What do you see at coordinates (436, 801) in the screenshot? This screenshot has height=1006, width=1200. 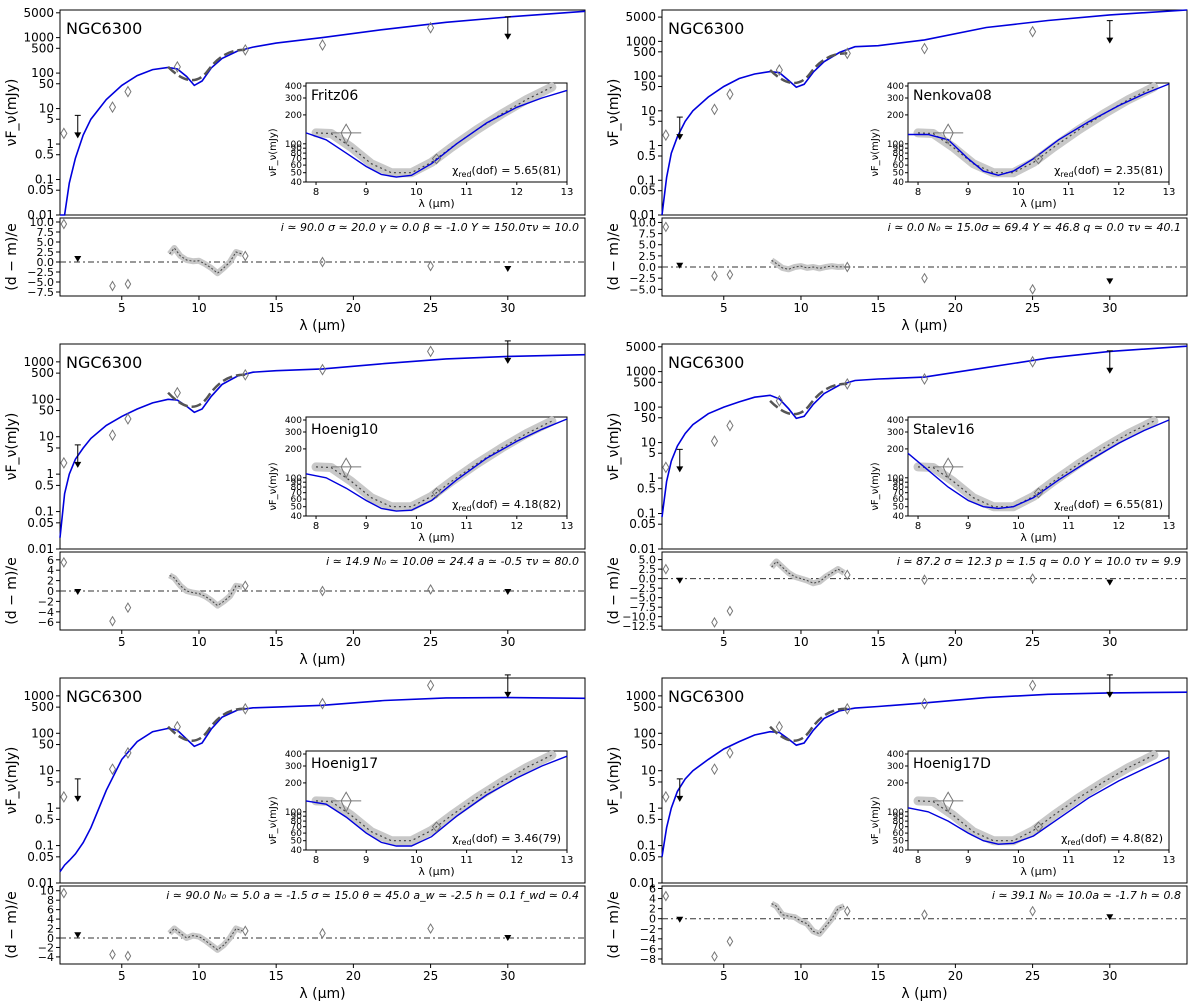 I see `inset-model-curve` at bounding box center [436, 801].